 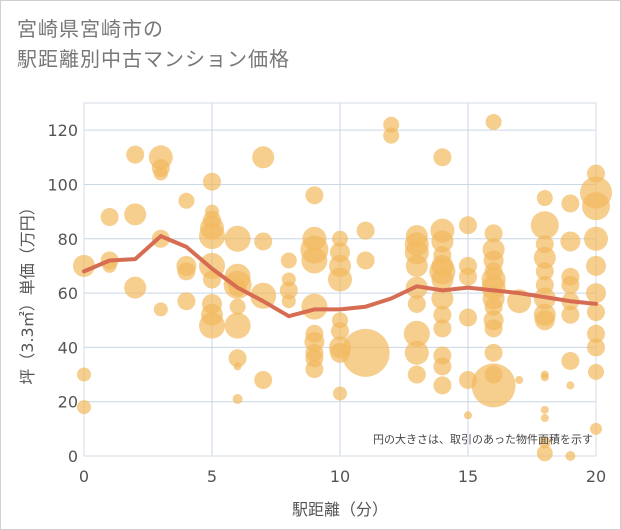 What do you see at coordinates (84, 476) in the screenshot?
I see `x-tick-label: 0` at bounding box center [84, 476].